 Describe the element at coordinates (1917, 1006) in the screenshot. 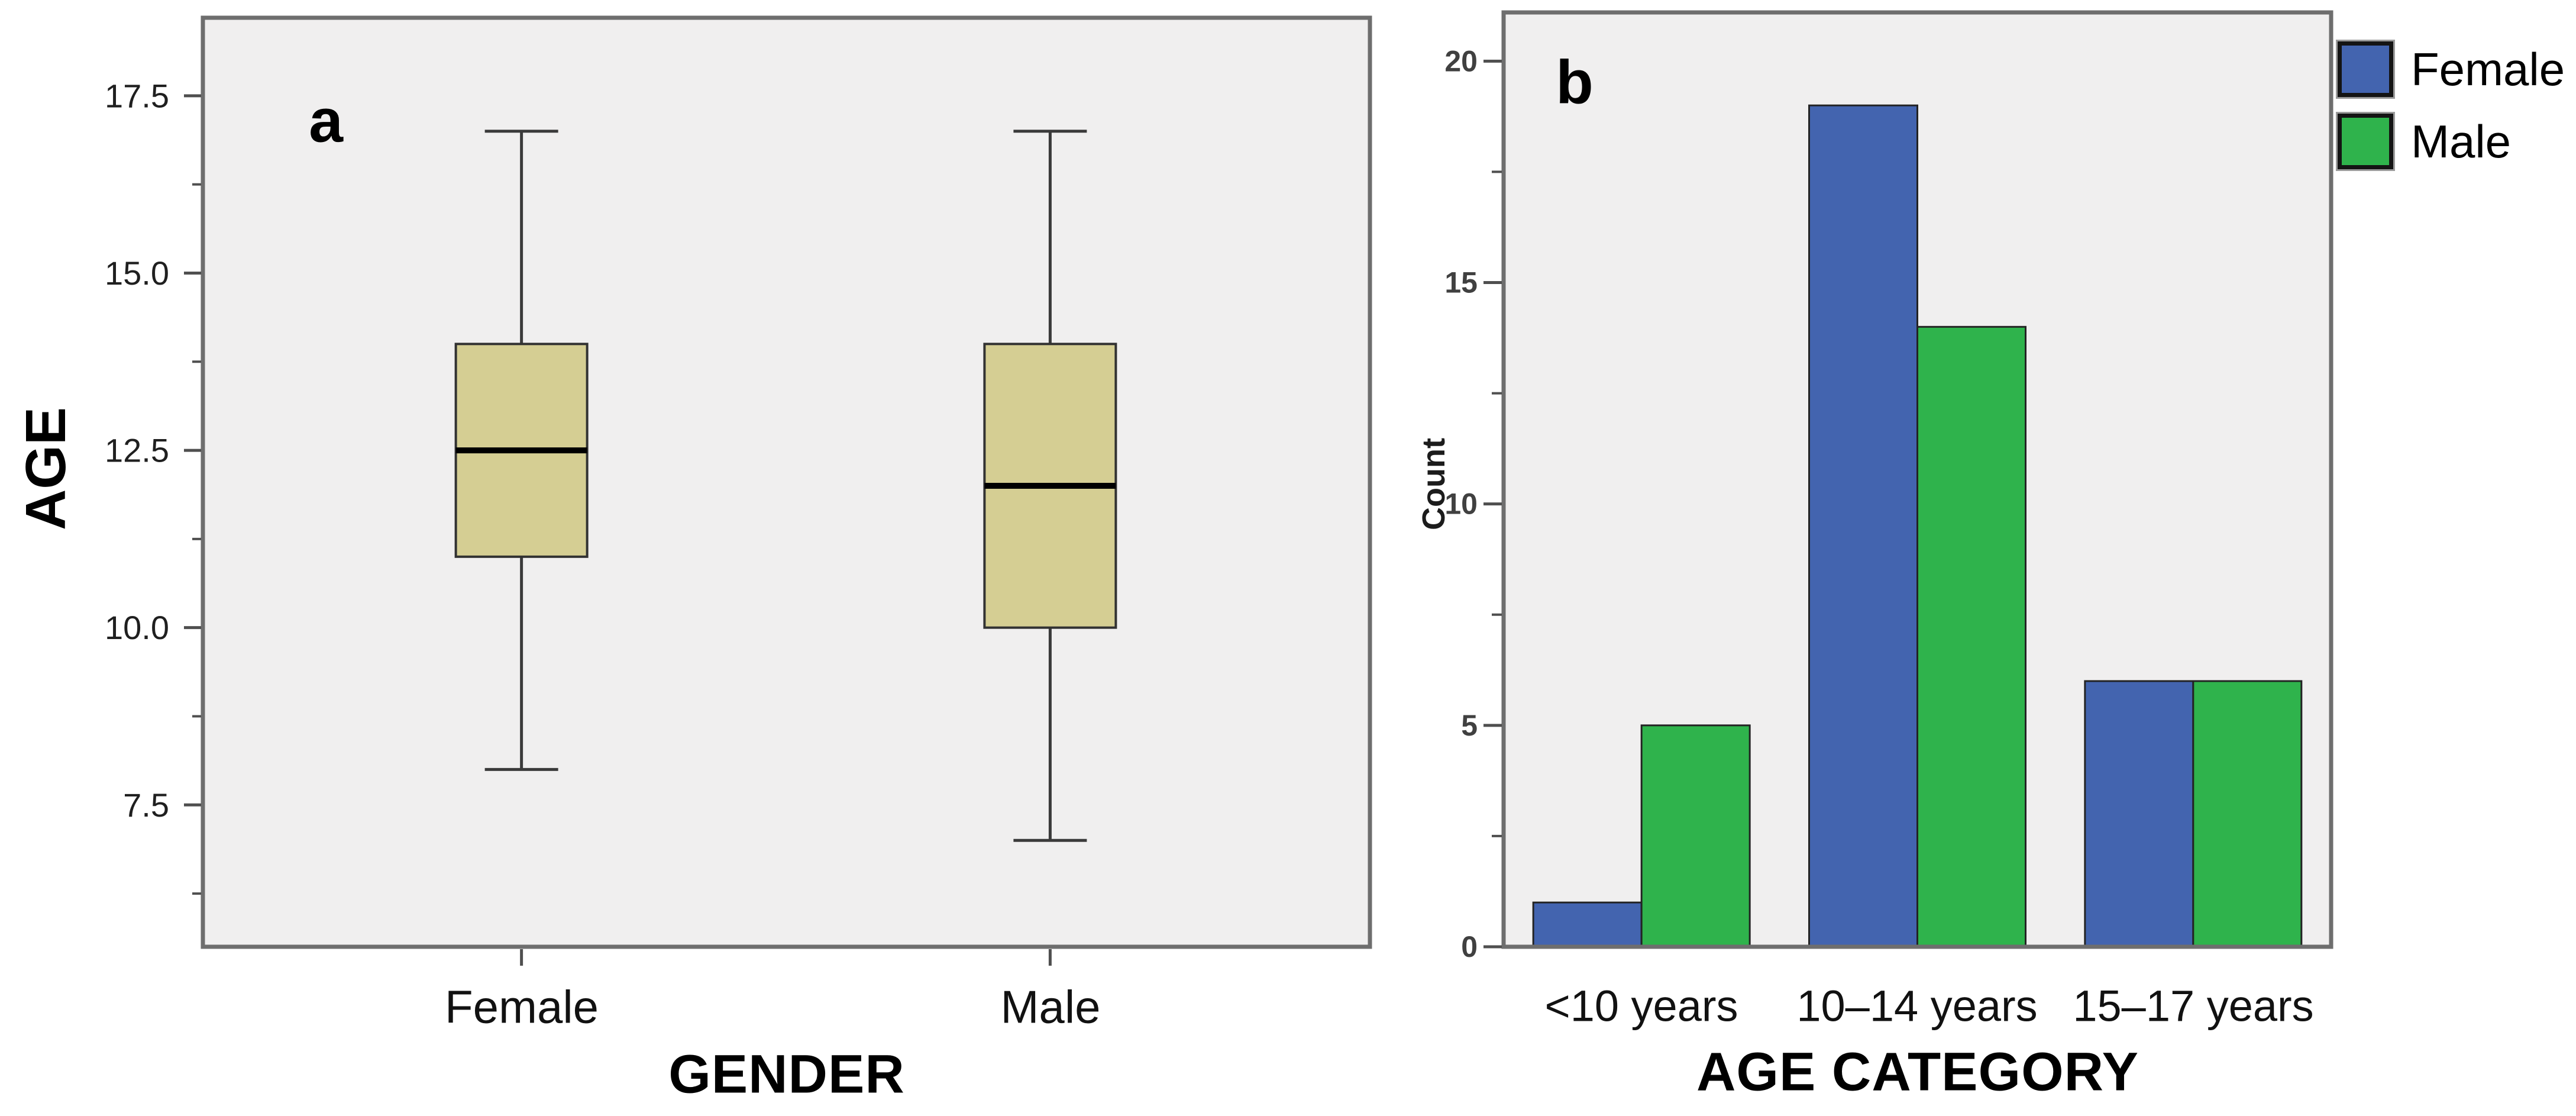

I see `x-tick-label-10-14: 10–14 years` at that location.